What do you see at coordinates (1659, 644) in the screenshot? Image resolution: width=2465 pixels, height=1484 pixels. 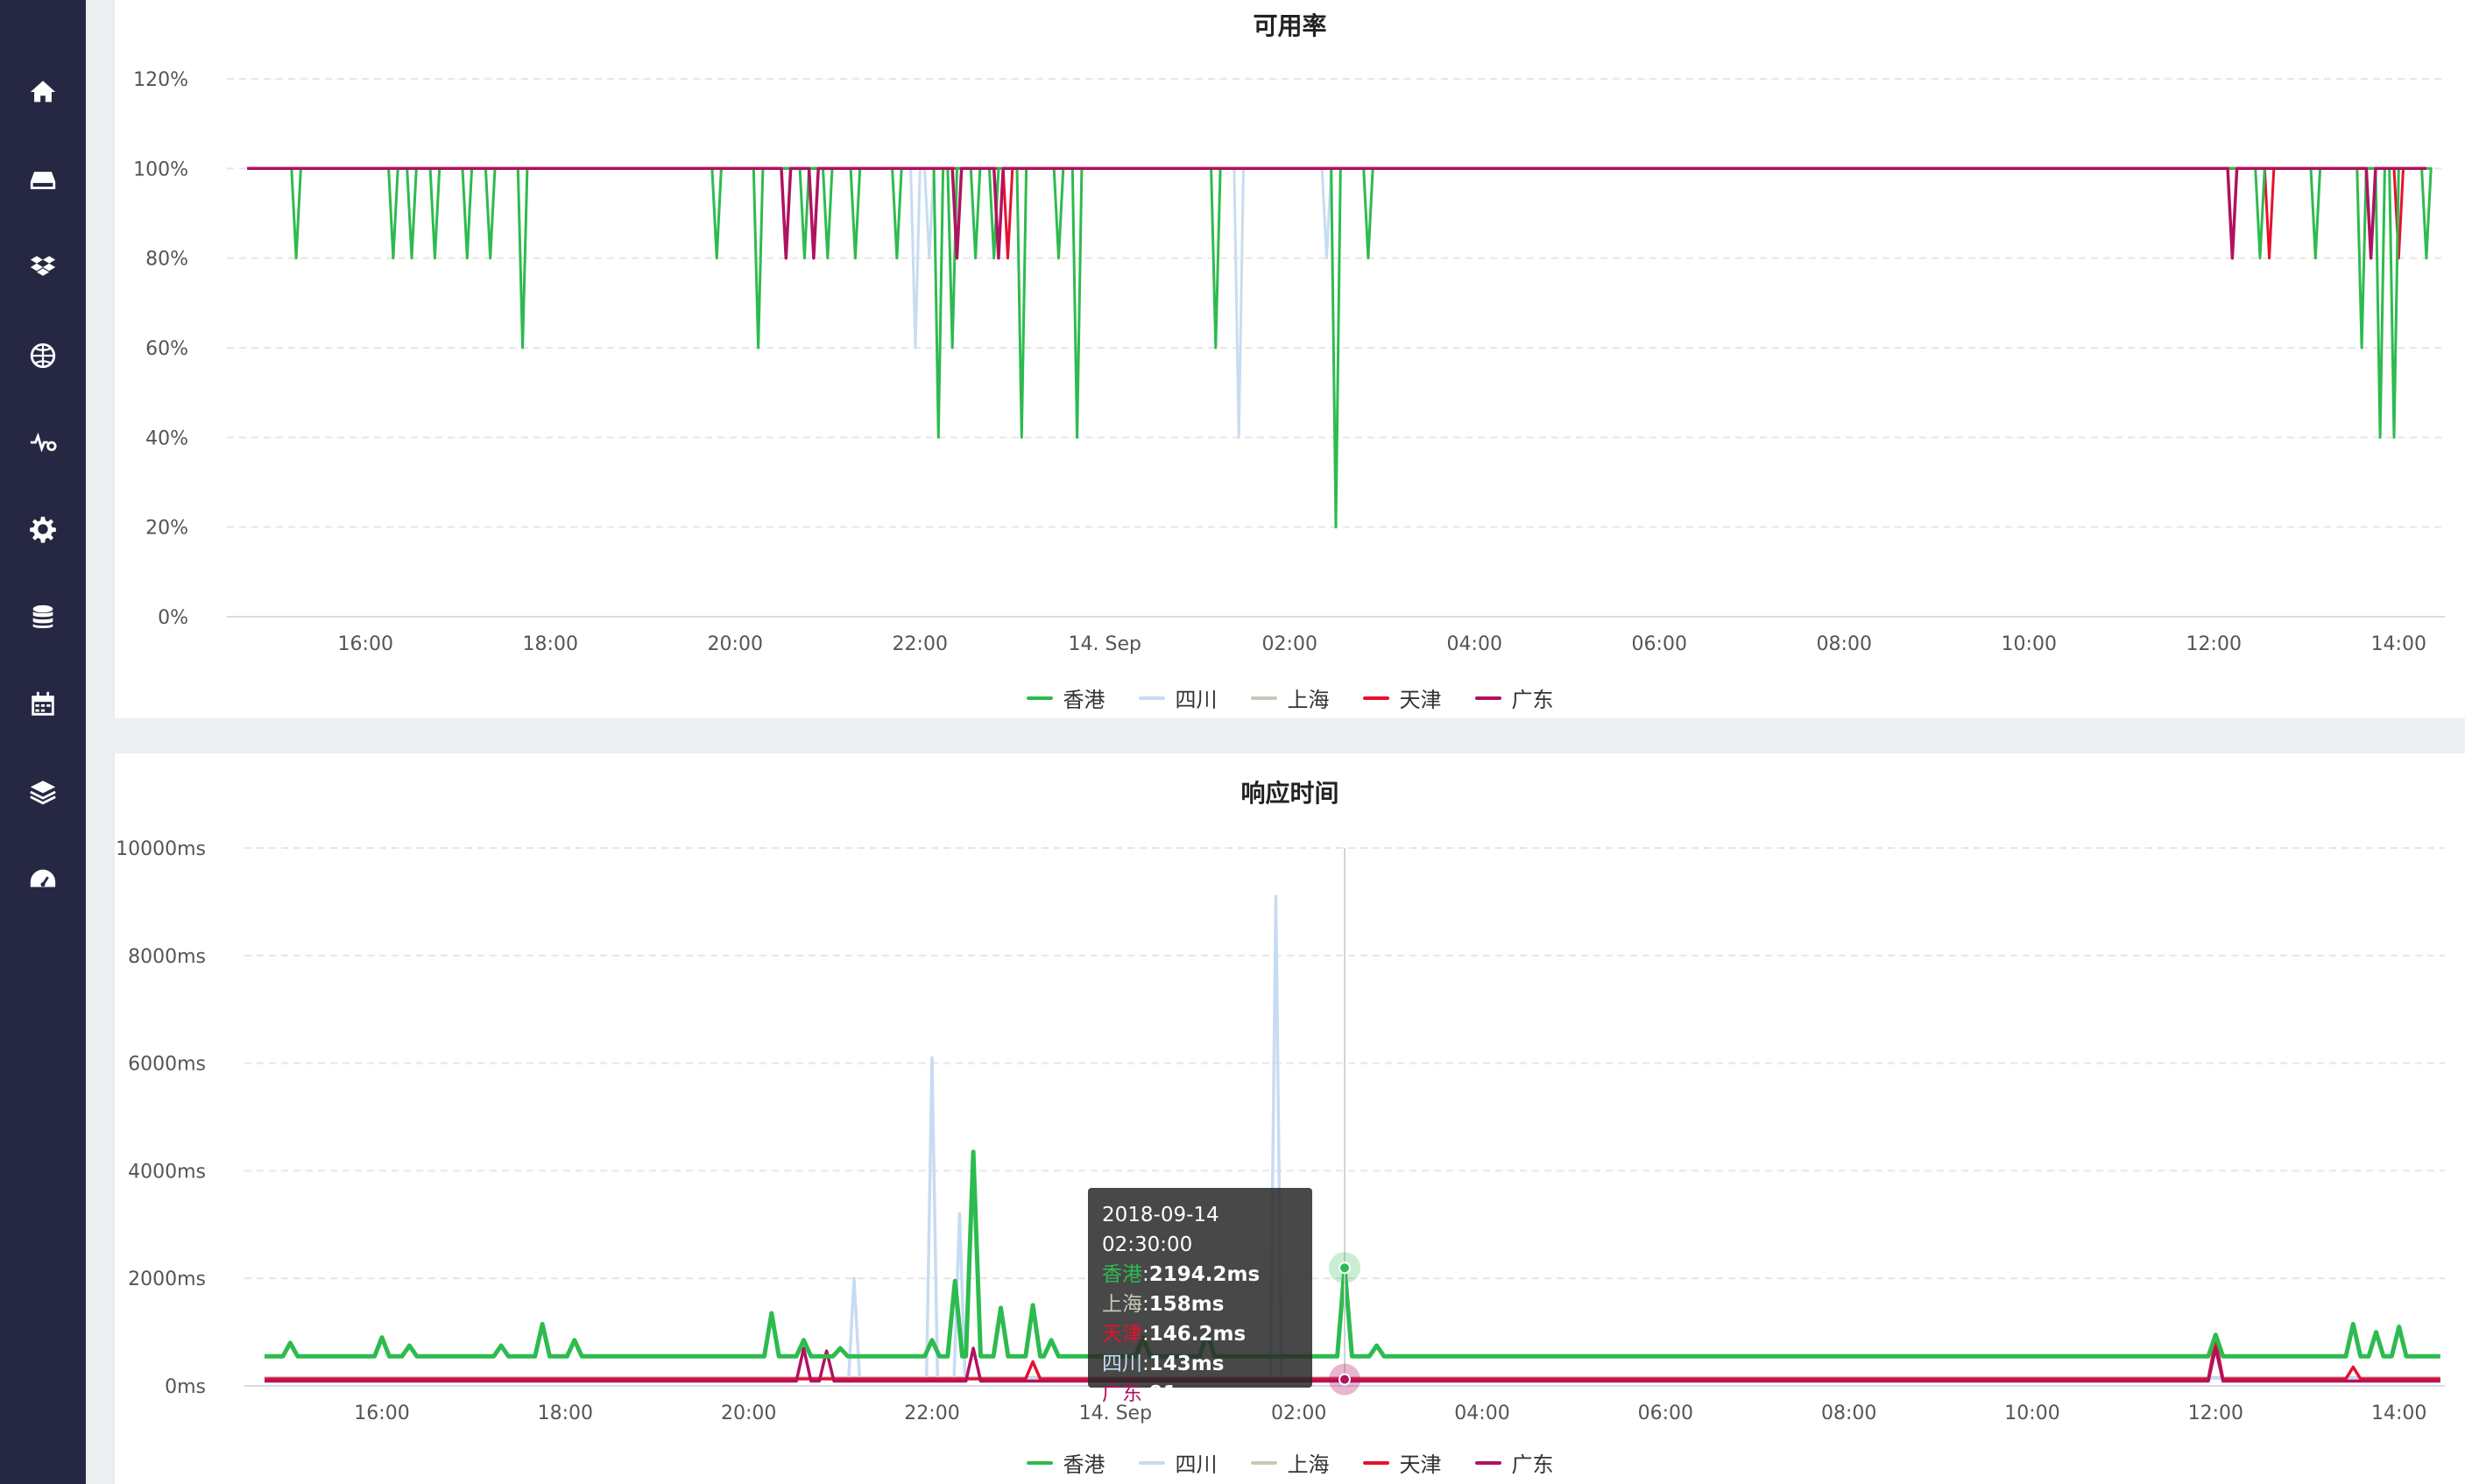 I see `x-tick-label: 06:00` at bounding box center [1659, 644].